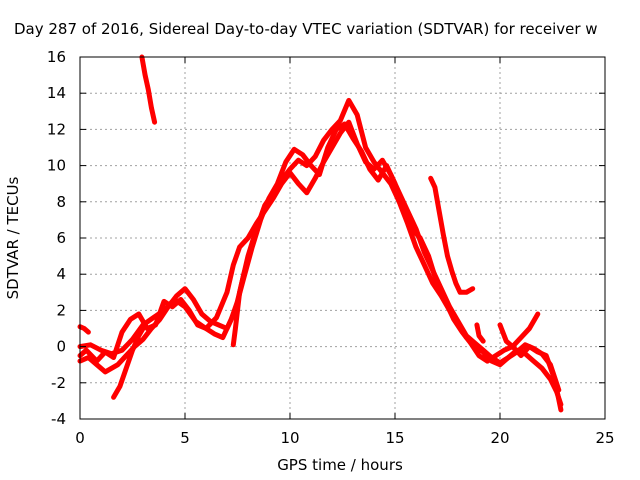 The width and height of the screenshot is (640, 480). Describe the element at coordinates (58, 383) in the screenshot. I see `y-tick-label: -2` at that location.